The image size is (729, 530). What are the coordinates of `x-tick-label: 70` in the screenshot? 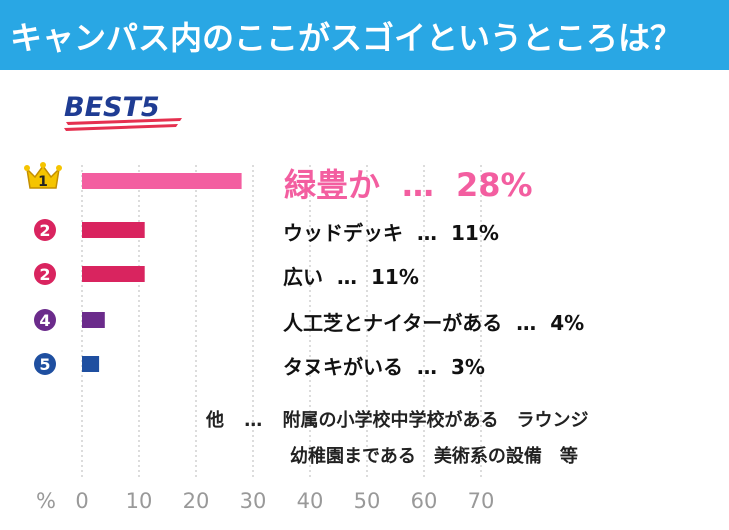 It's located at (481, 501).